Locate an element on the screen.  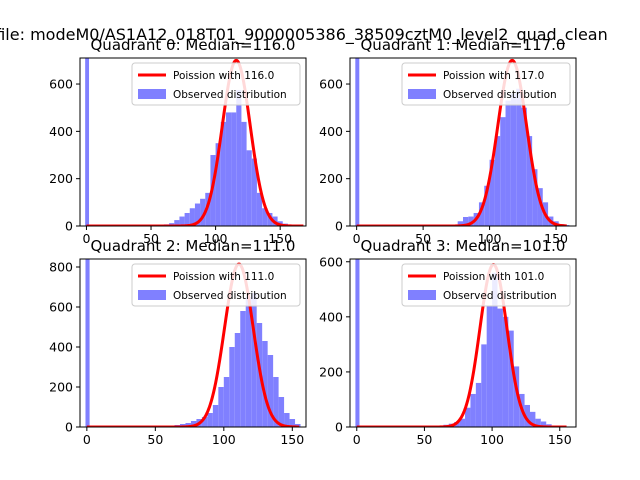
legend-label-poisson: Poission with 101.0 is located at coordinates (493, 277).